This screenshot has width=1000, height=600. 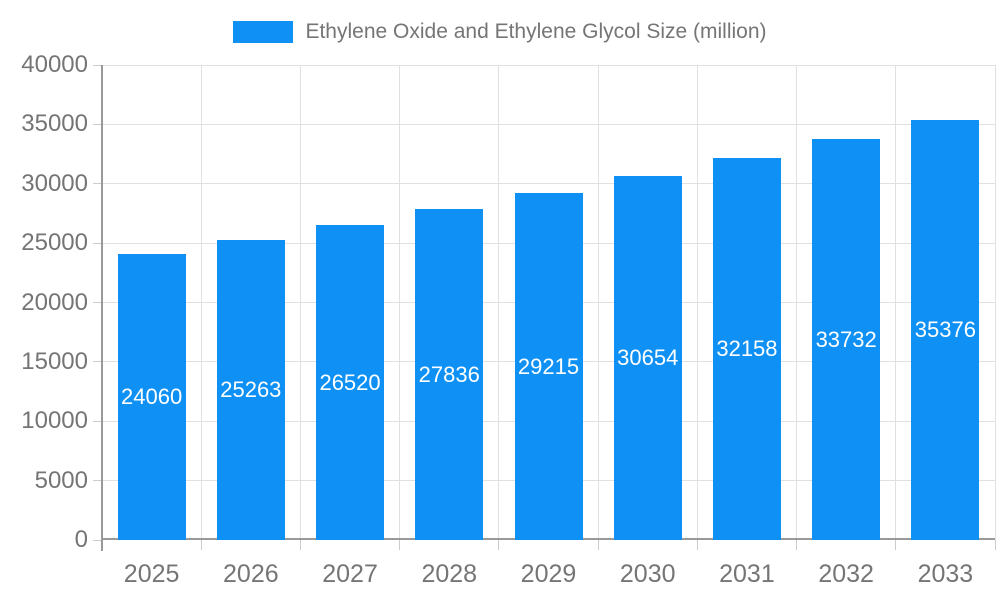 I want to click on bar-value-label: 25263, so click(x=251, y=389).